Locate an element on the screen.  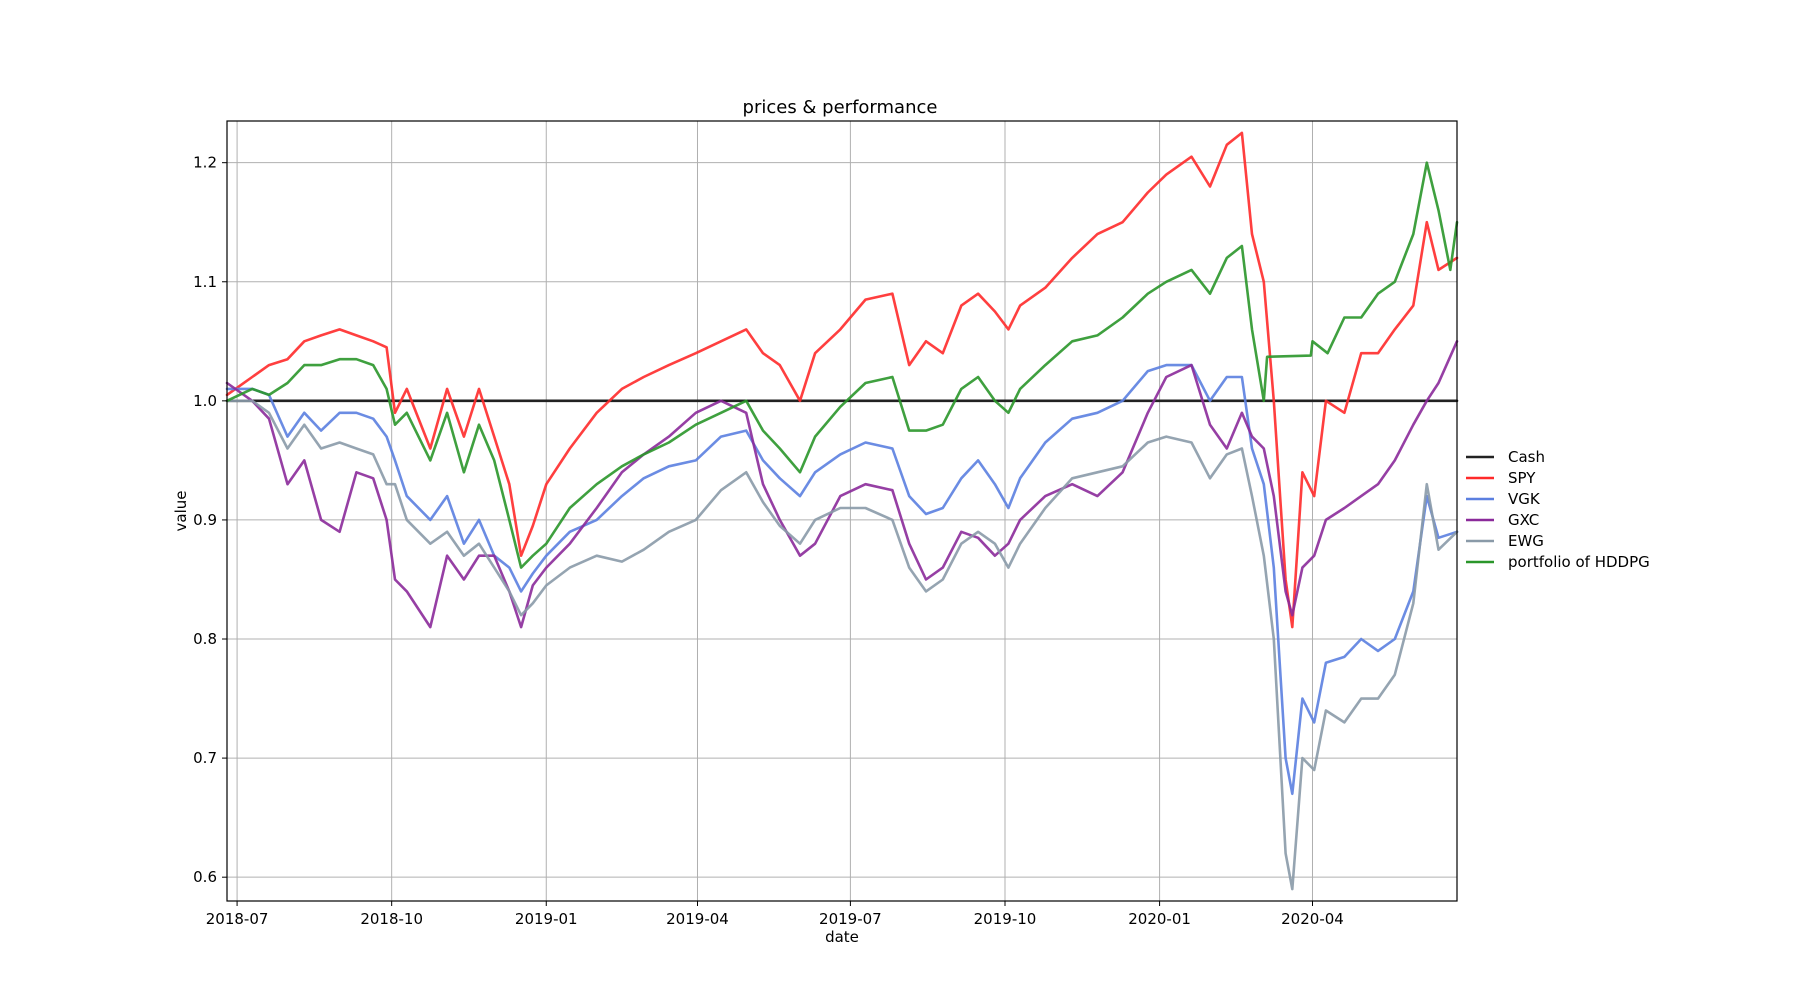
x-axis-label: date is located at coordinates (842, 937).